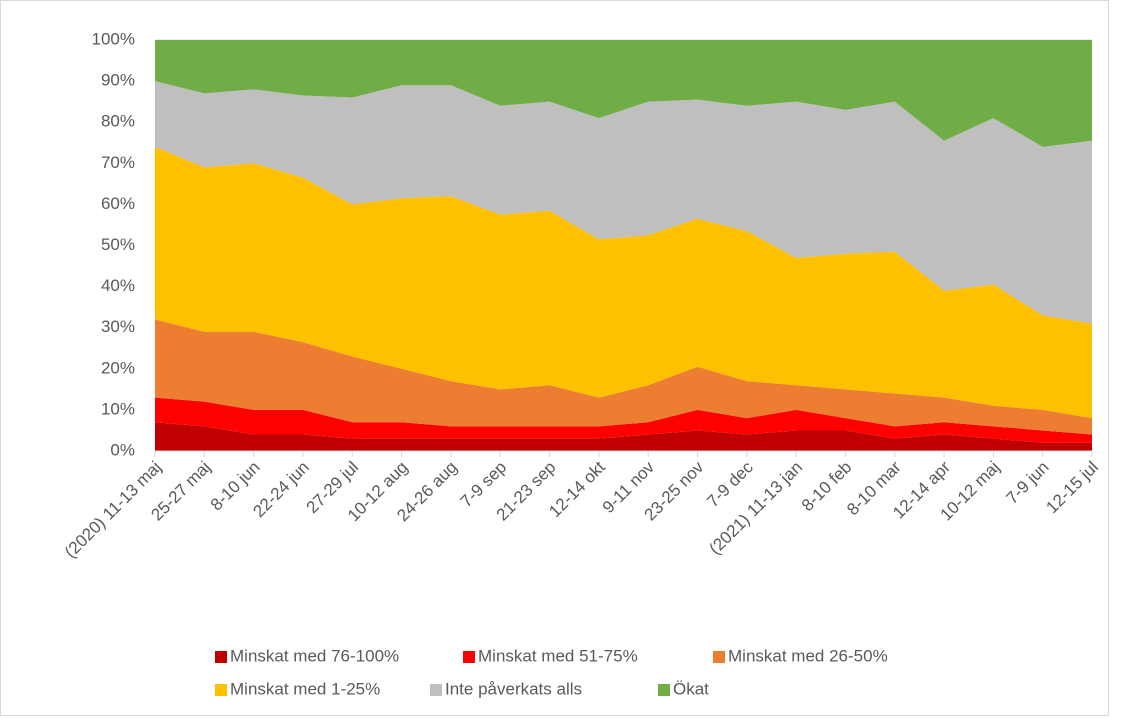 The image size is (1131, 721). Describe the element at coordinates (122, 449) in the screenshot. I see `y-tick-label: 0%` at that location.